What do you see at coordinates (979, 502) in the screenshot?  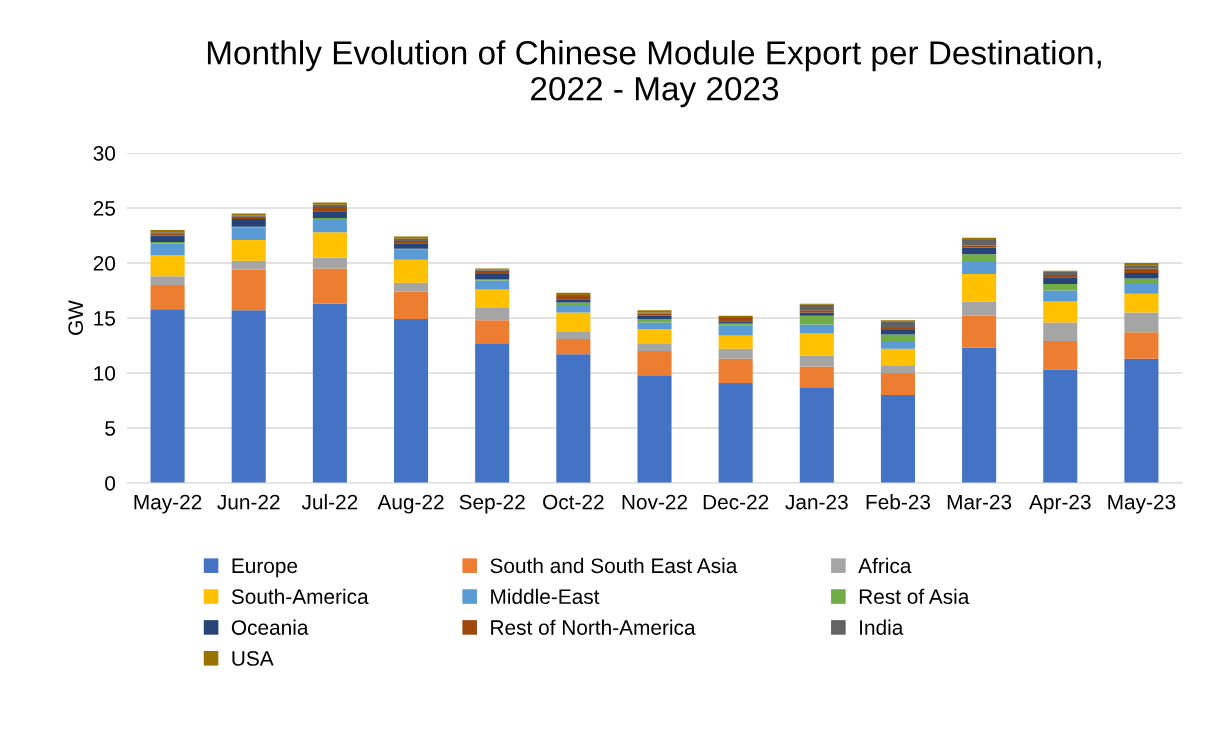 I see `x-tick-label: Mar-23` at bounding box center [979, 502].